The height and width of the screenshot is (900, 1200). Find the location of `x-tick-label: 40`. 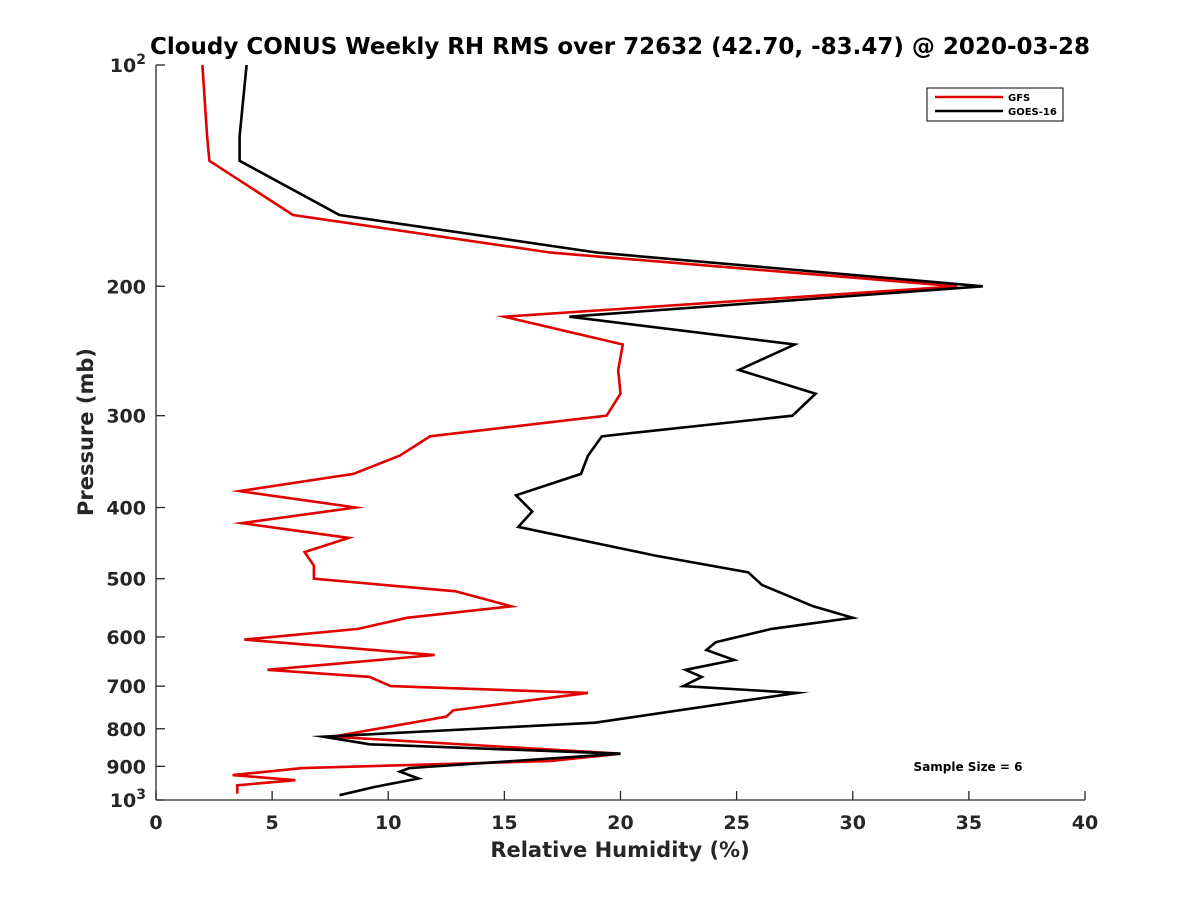

x-tick-label: 40 is located at coordinates (1085, 823).